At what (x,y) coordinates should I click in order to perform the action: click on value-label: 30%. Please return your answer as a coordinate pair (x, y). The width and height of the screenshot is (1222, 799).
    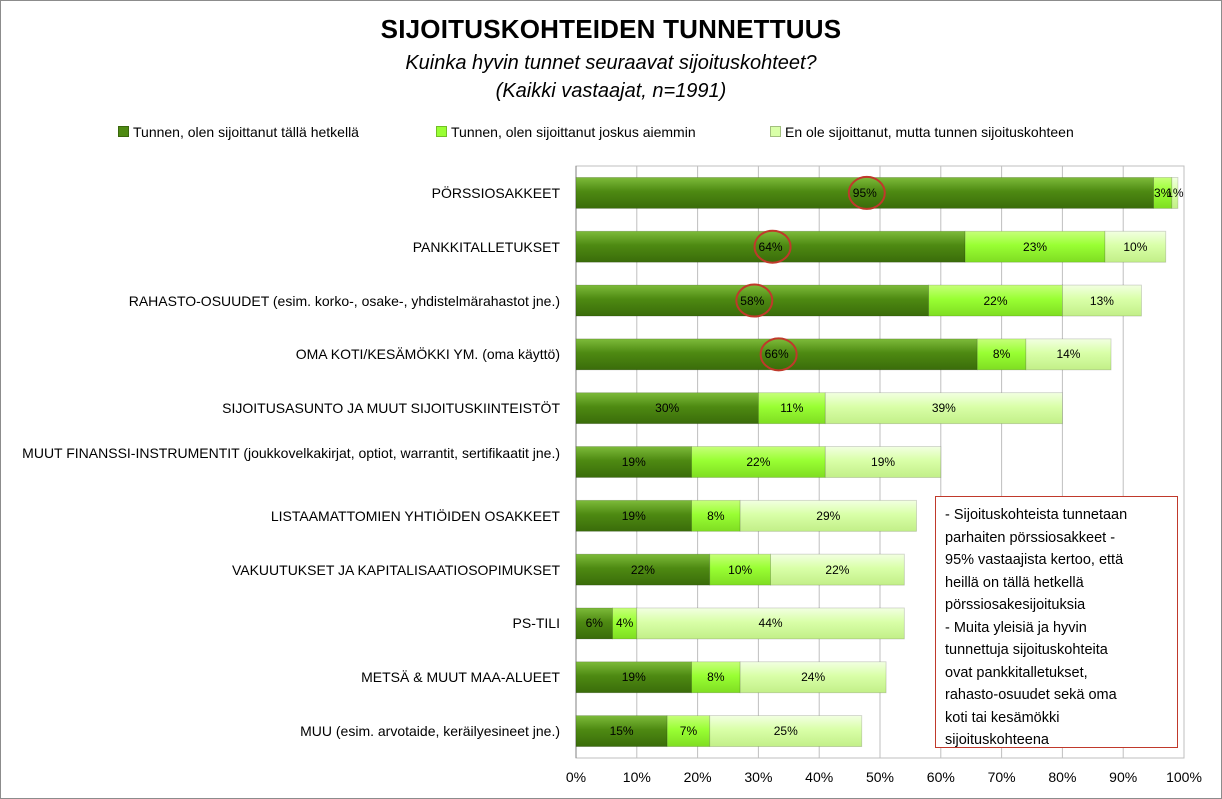
    Looking at the image, I should click on (667, 408).